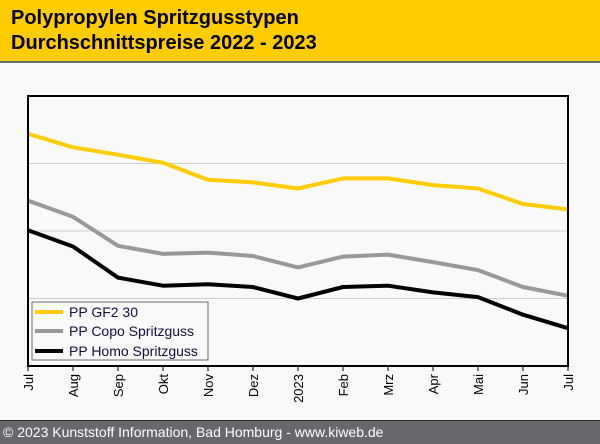 This screenshot has width=600, height=444. What do you see at coordinates (388, 385) in the screenshot?
I see `x-tick-label: Mrz` at bounding box center [388, 385].